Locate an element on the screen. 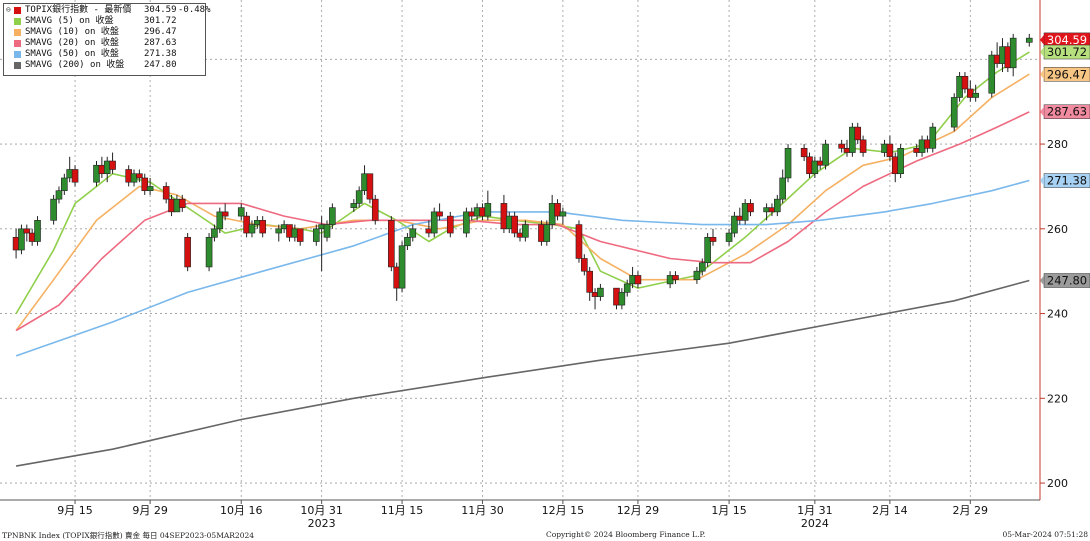 This screenshot has height=541, width=1090. x-tick-label: 9月 15 is located at coordinates (75, 510).